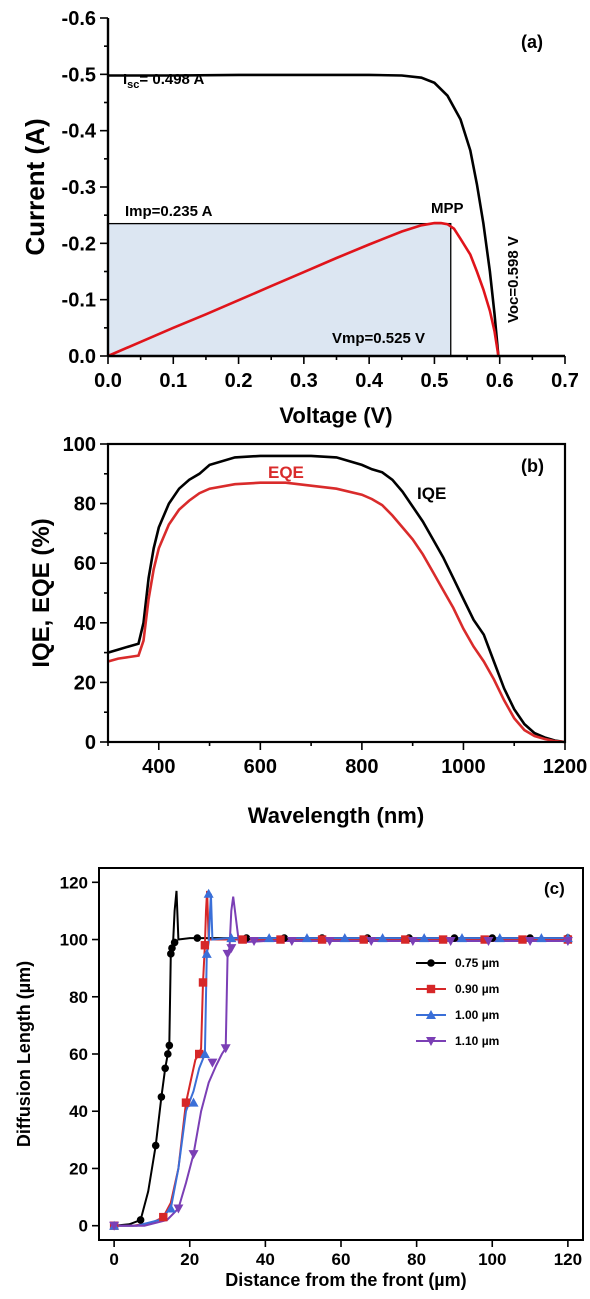 This screenshot has width=590, height=1299. I want to click on x-tick-label-a: 0.4, so click(369, 381).